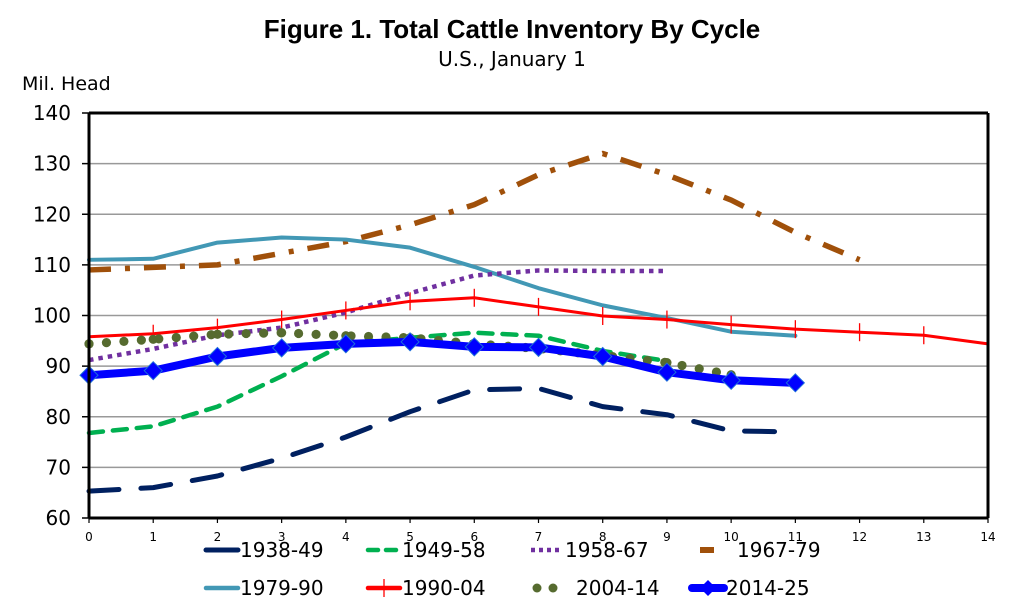  I want to click on legend-label: 2004-14, so click(618, 588).